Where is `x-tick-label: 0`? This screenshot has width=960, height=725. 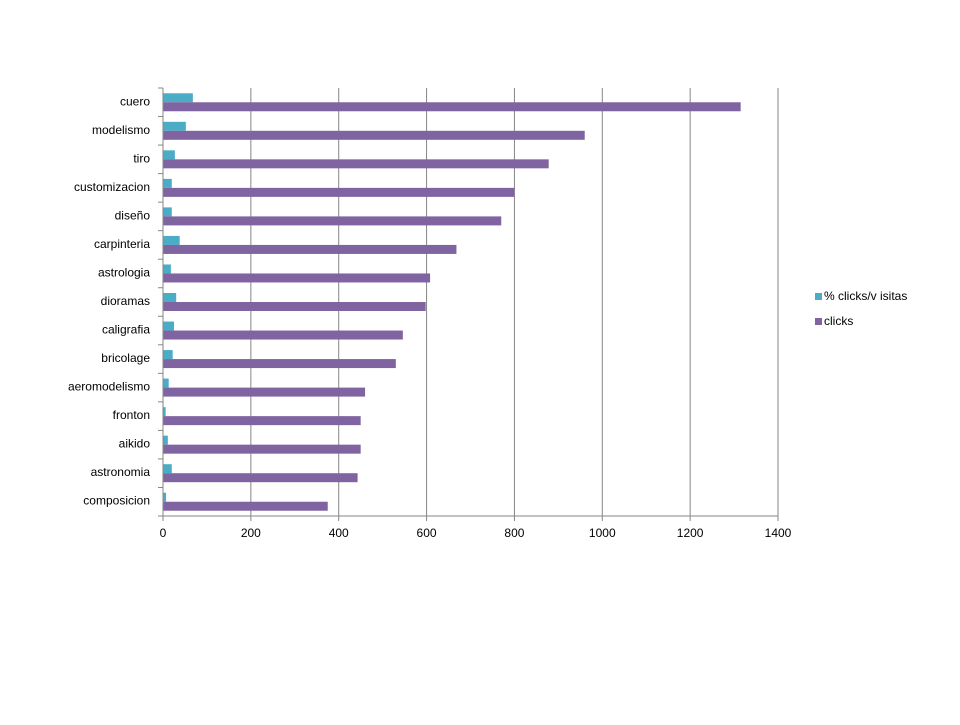 x-tick-label: 0 is located at coordinates (163, 533).